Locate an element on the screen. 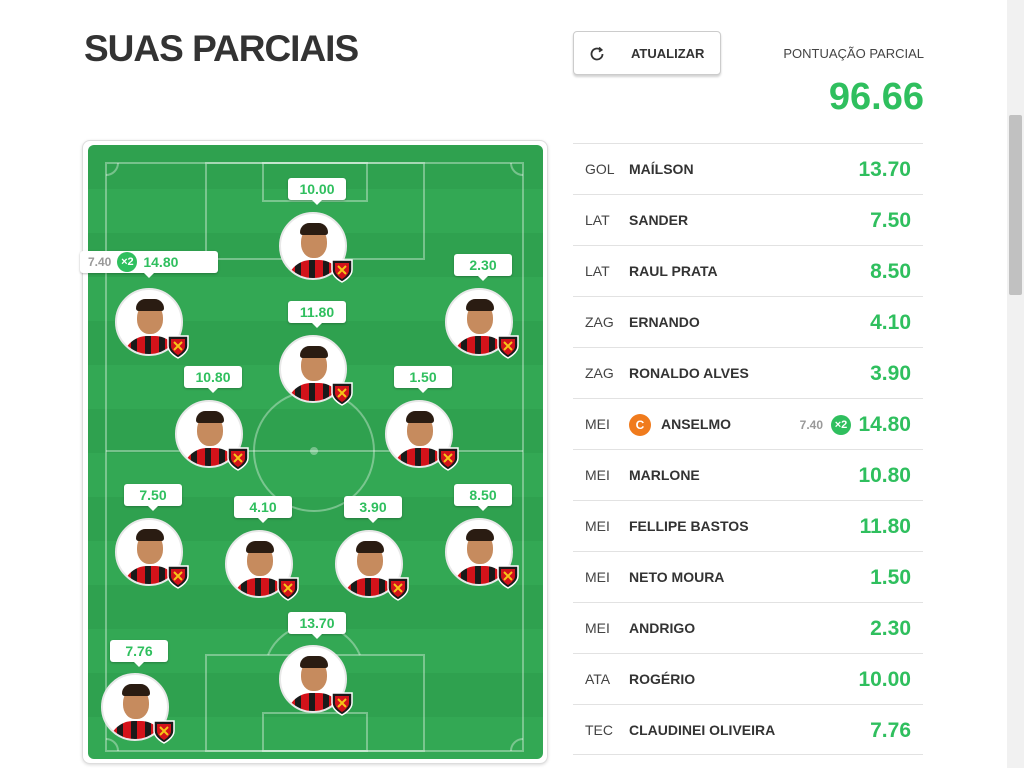 The width and height of the screenshot is (1024, 768). player-points: 13.70 is located at coordinates (884, 169).